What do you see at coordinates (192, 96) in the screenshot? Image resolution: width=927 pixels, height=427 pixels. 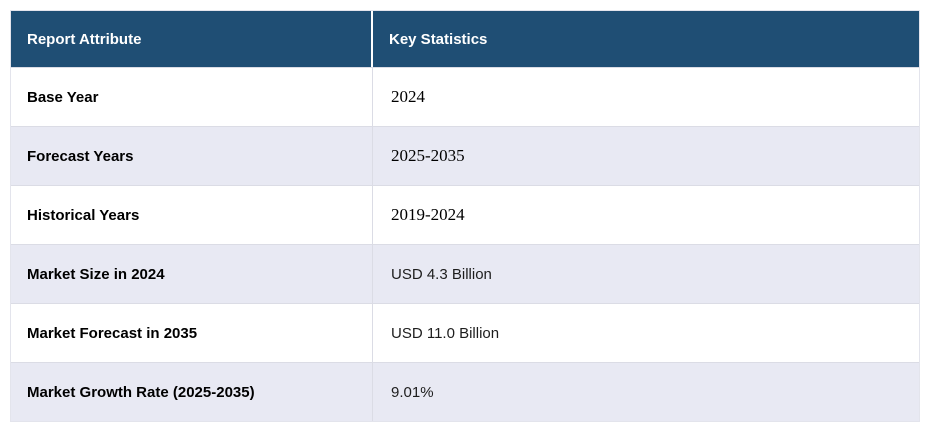 I see `attribute-cell: Base Year` at bounding box center [192, 96].